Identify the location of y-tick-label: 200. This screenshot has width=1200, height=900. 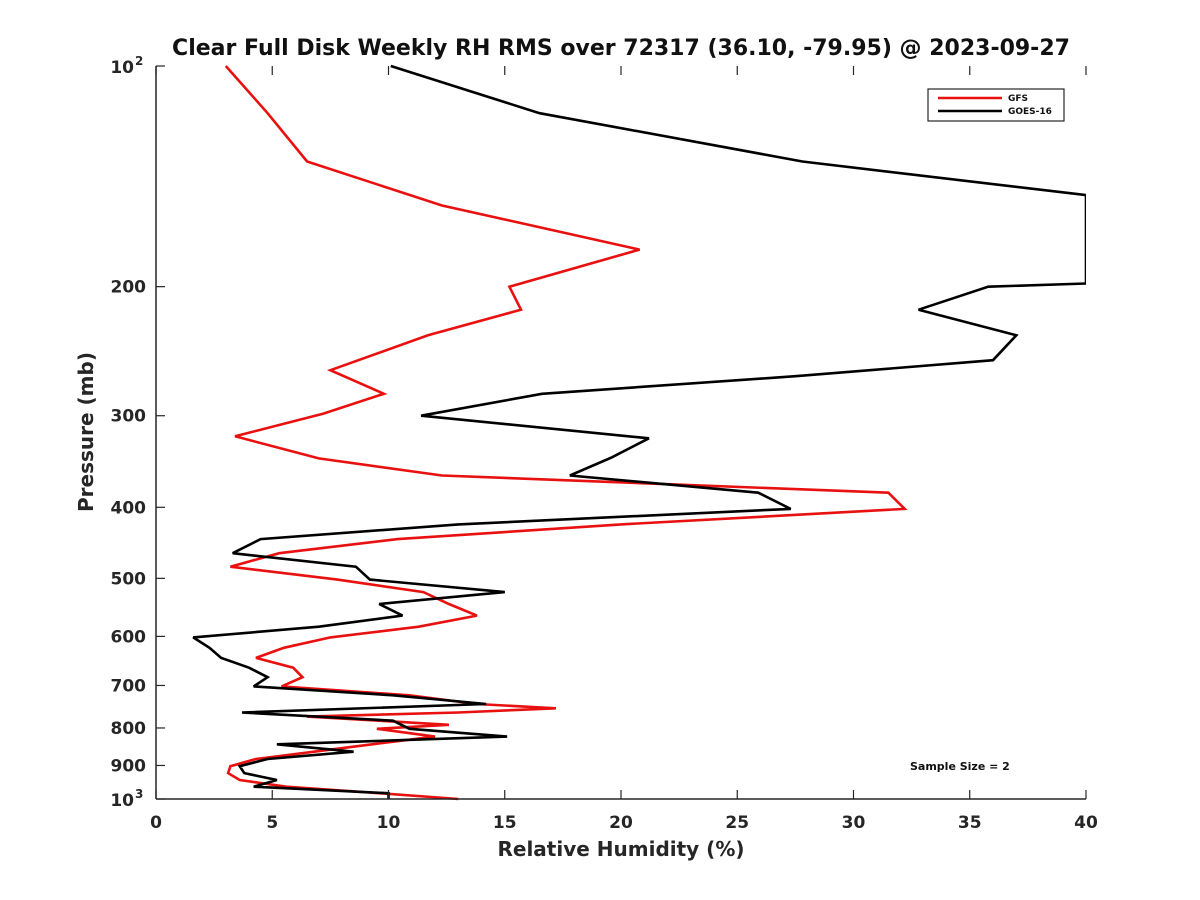
(129, 288).